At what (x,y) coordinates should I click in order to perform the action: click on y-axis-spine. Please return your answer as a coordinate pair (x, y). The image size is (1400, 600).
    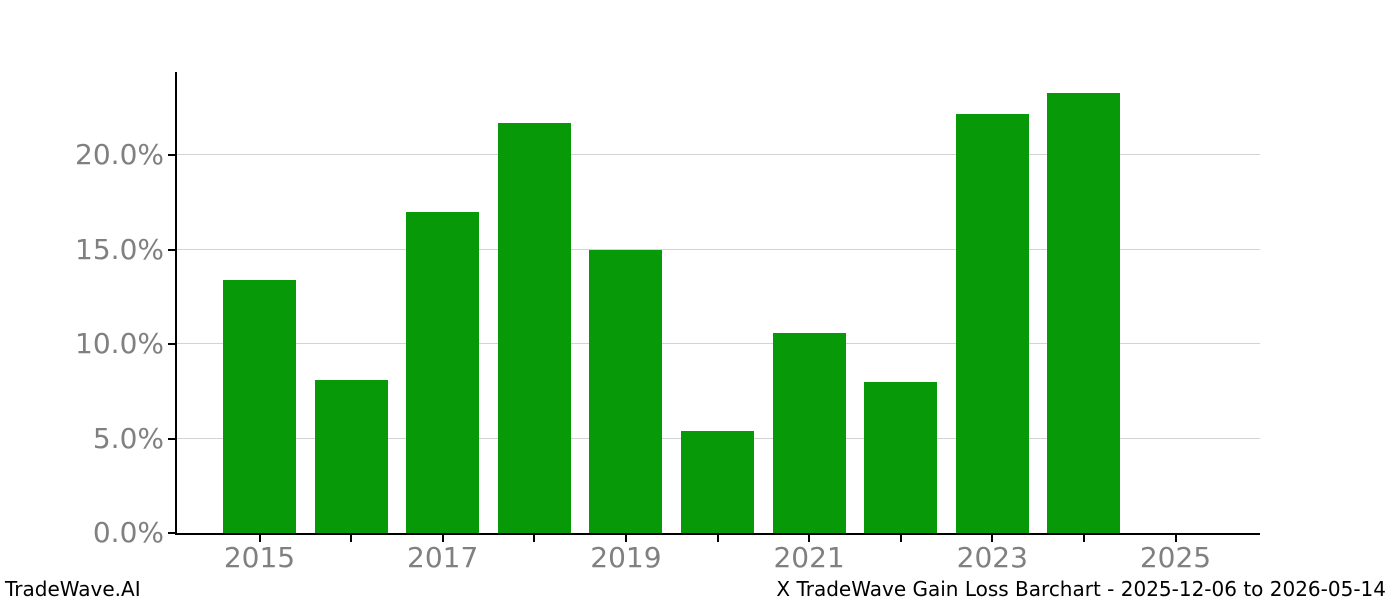
    Looking at the image, I should click on (176, 303).